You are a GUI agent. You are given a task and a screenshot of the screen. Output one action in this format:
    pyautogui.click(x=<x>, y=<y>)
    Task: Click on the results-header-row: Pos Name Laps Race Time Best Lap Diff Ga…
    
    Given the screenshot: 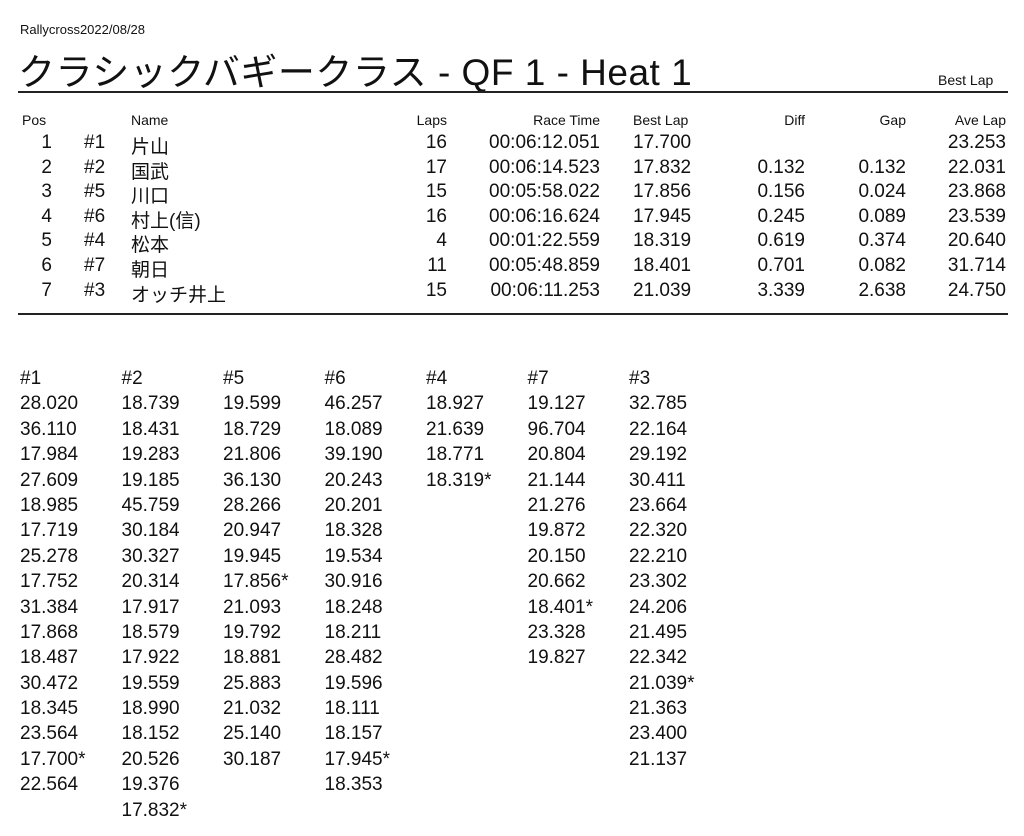 What is the action you would take?
    pyautogui.click(x=512, y=124)
    